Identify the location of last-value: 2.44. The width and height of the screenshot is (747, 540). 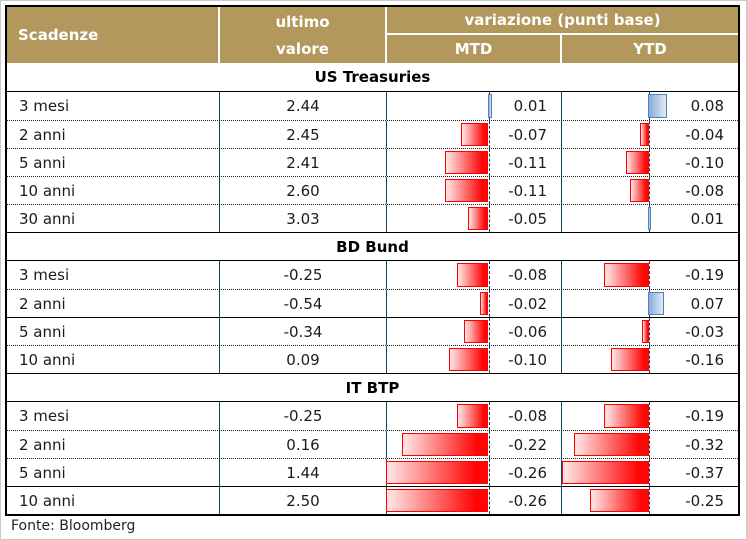
(303, 106).